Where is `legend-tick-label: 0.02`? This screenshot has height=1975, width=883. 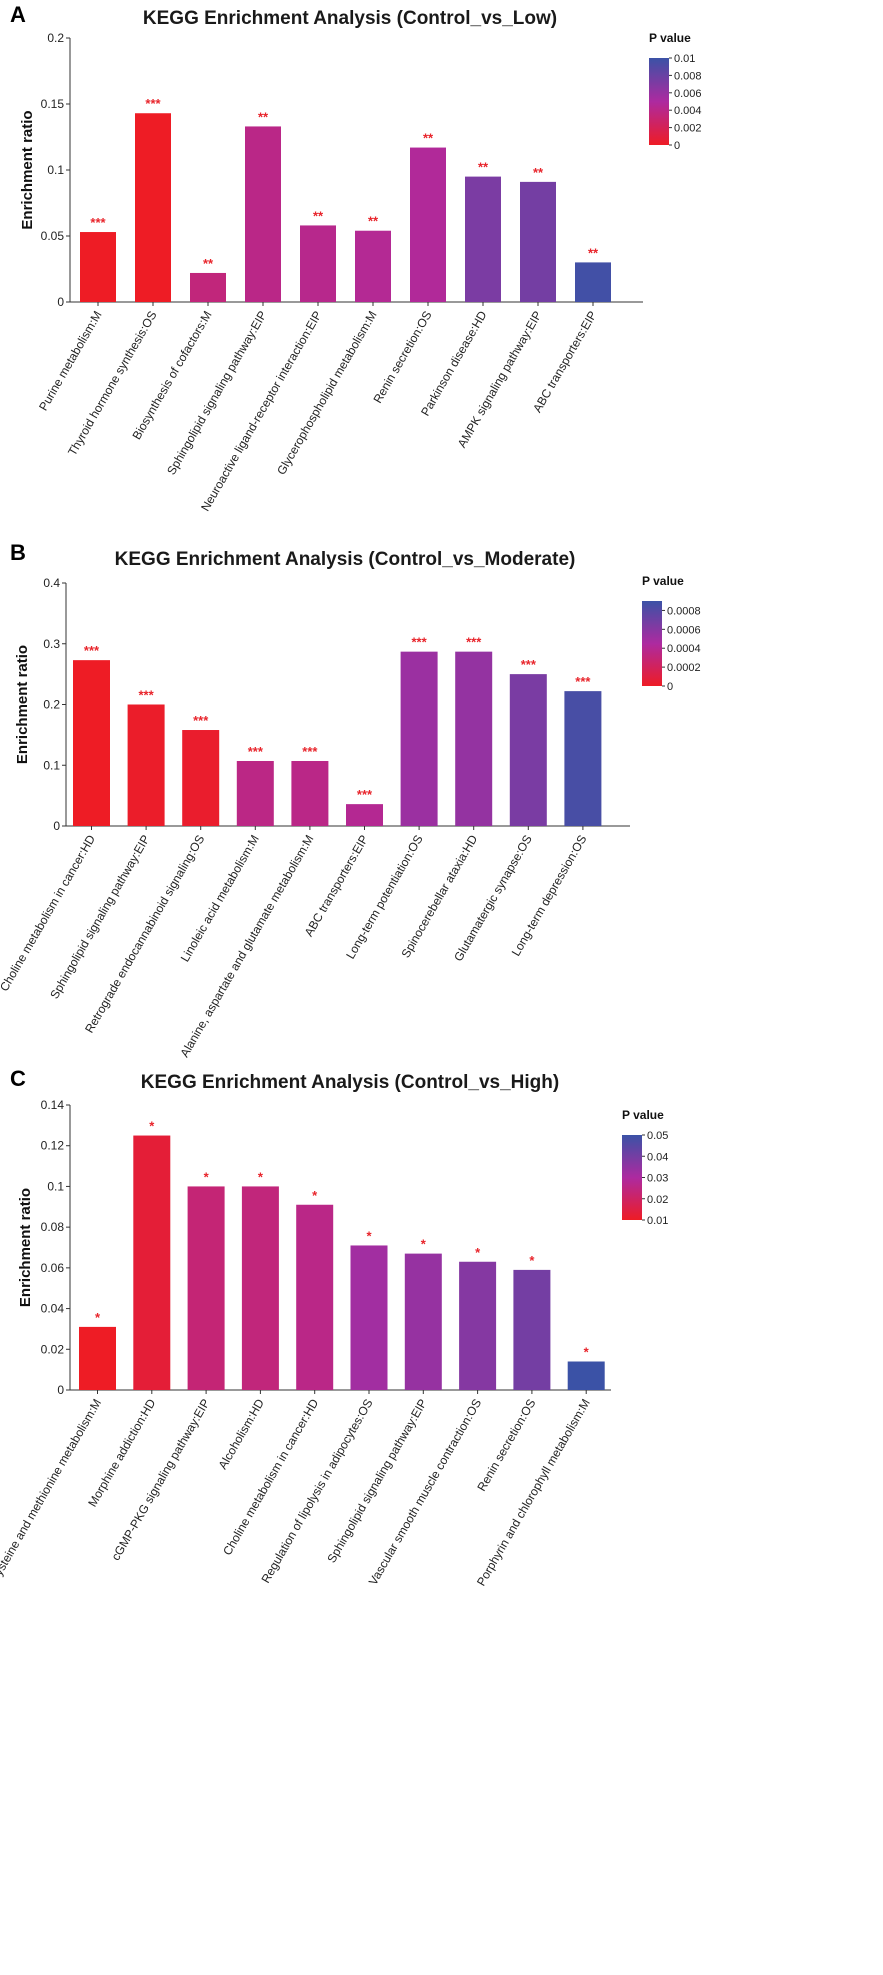 legend-tick-label: 0.02 is located at coordinates (657, 1200).